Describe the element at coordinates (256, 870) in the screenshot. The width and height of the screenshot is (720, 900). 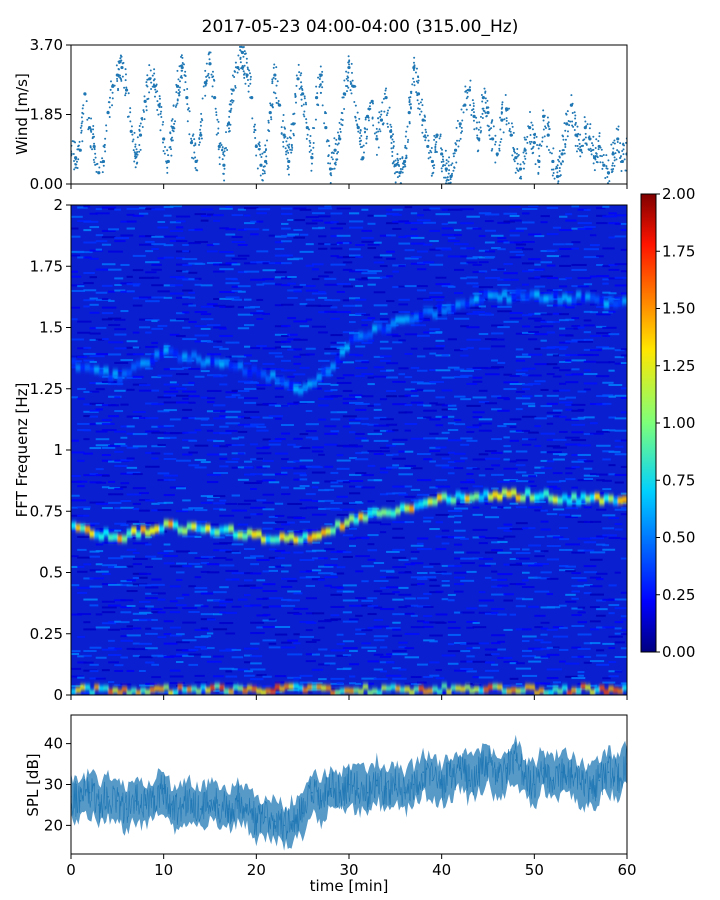
I see `spl-xtick-label: 20` at that location.